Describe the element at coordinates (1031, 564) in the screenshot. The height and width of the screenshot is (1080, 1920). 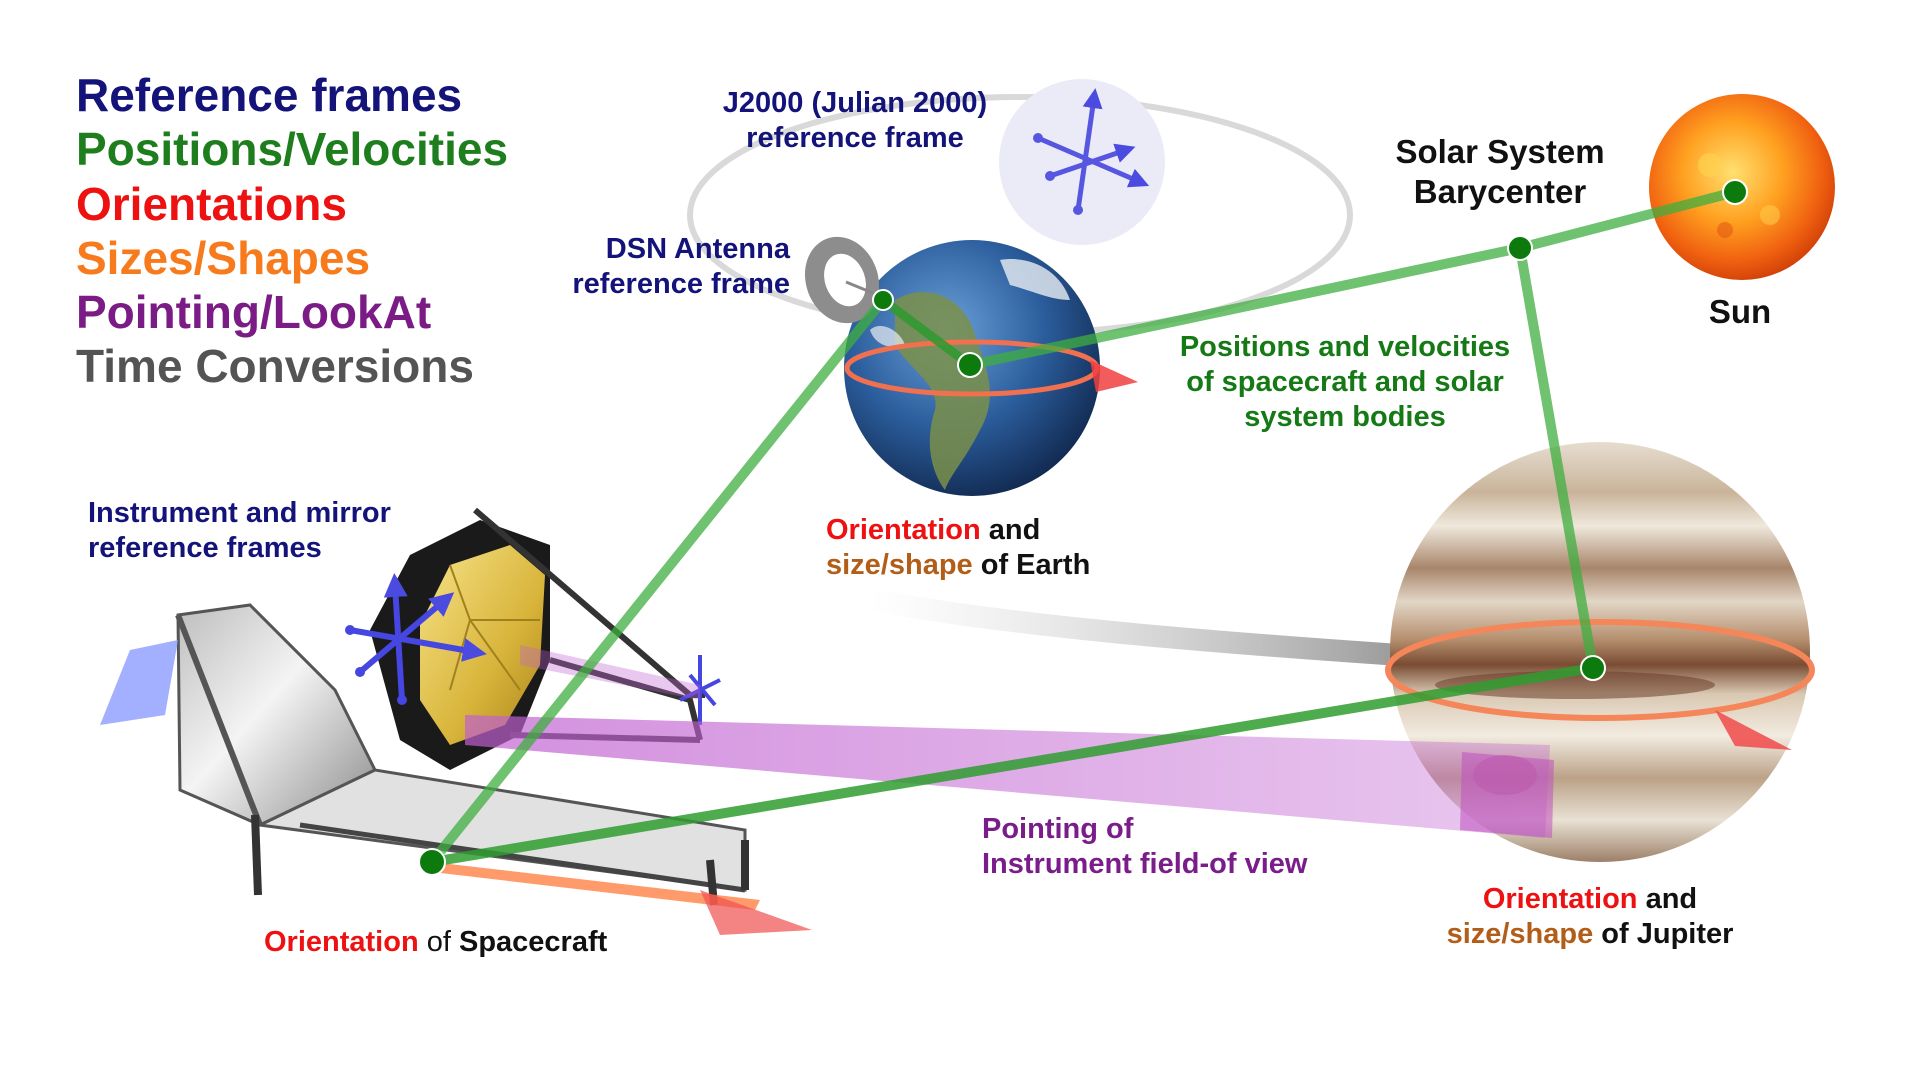
I see `earth-of-word: of Earth` at that location.